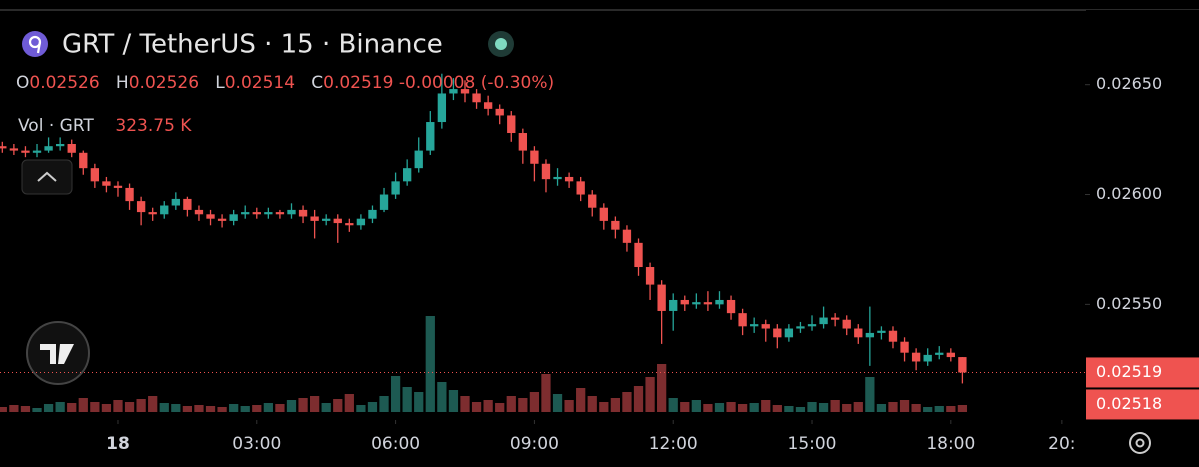 The width and height of the screenshot is (1199, 467). Describe the element at coordinates (534, 444) in the screenshot. I see `x-tick-label: 09:00` at that location.